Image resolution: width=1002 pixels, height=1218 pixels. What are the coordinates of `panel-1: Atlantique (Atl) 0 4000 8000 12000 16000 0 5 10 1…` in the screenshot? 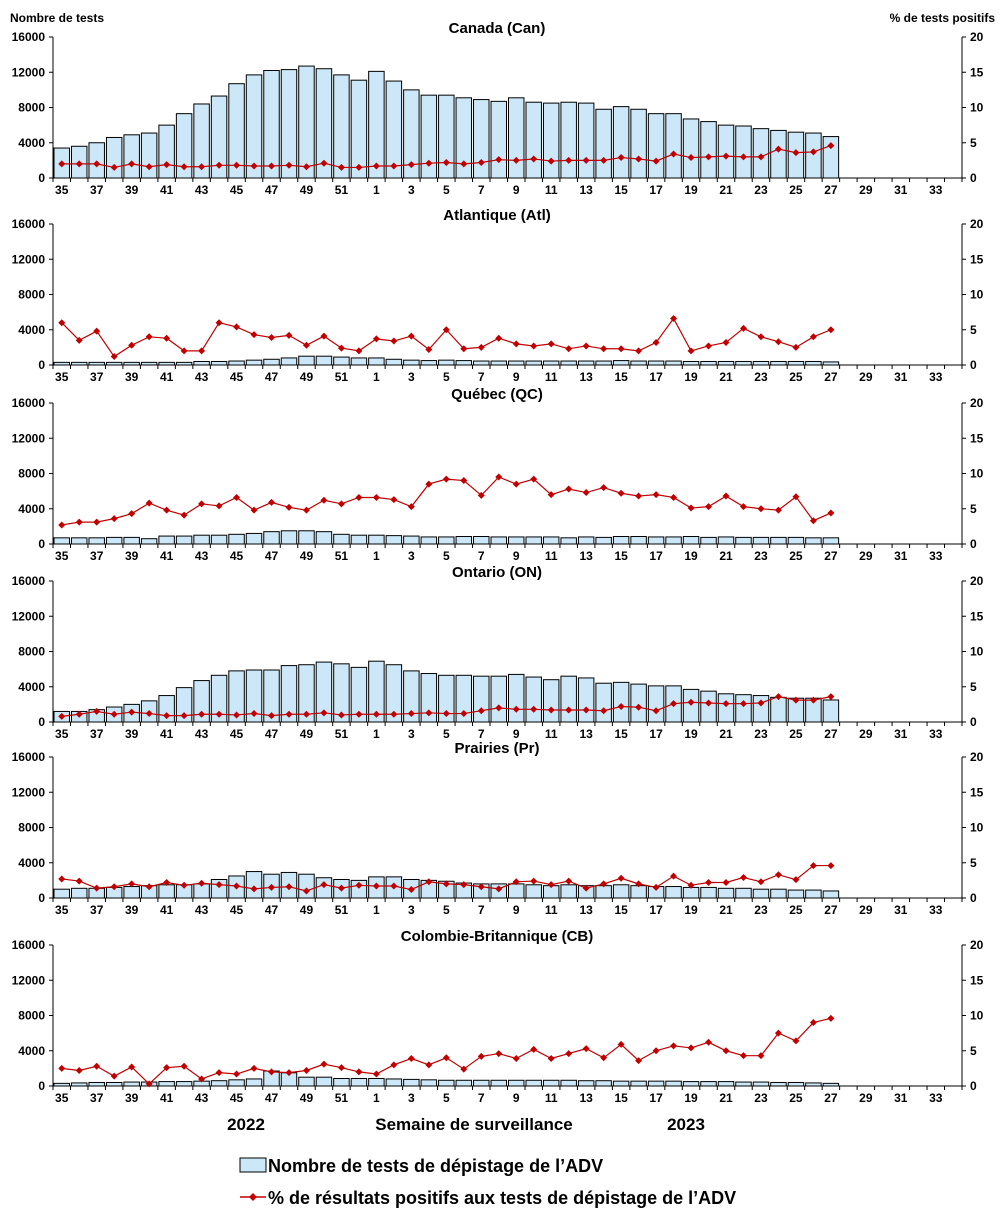 It's located at (498, 295).